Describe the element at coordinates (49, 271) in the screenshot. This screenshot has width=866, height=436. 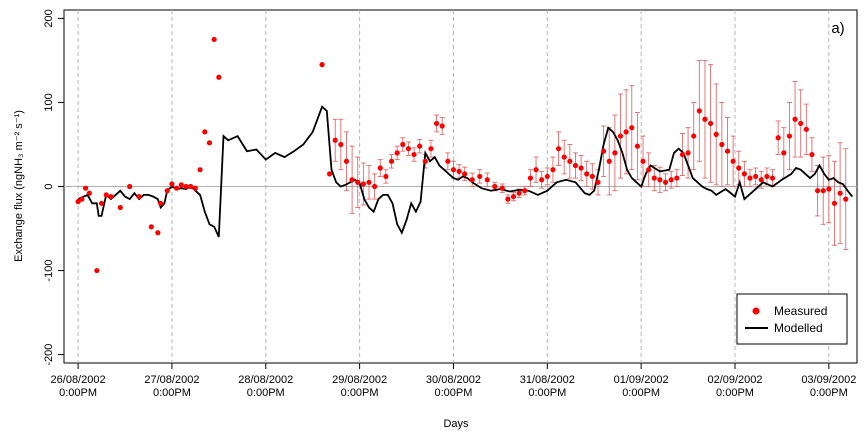
I see `y-tick-label-1: -100` at that location.